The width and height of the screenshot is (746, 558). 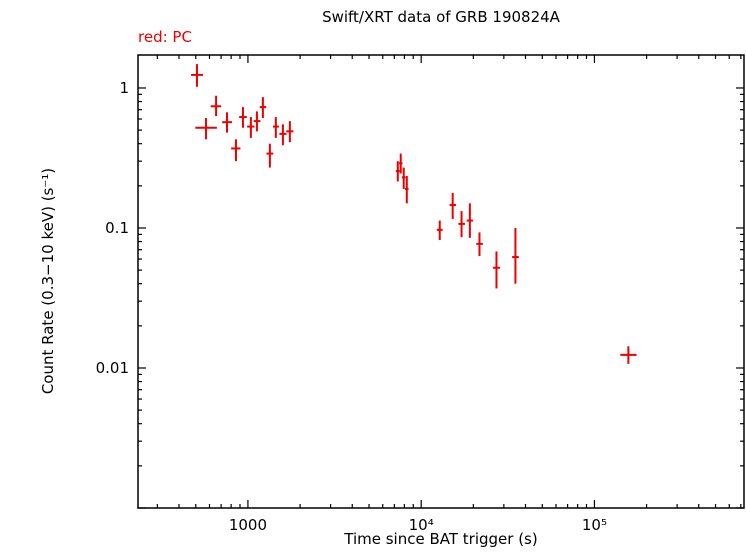 What do you see at coordinates (441, 17) in the screenshot?
I see `chart-title: Swift/XRT data of GRB 190824A` at bounding box center [441, 17].